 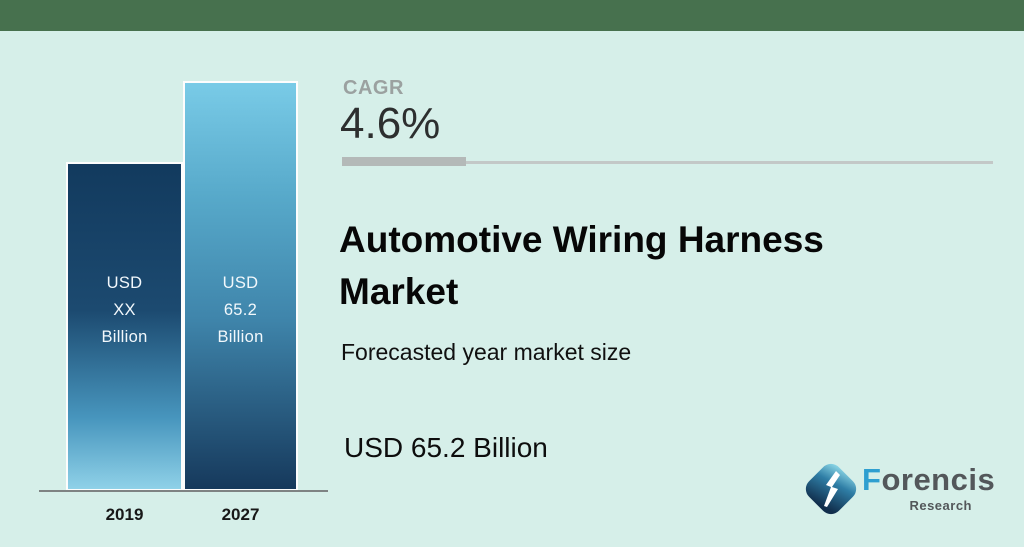 I want to click on bar-2019-value-label: USD XX Billion, so click(x=124, y=310).